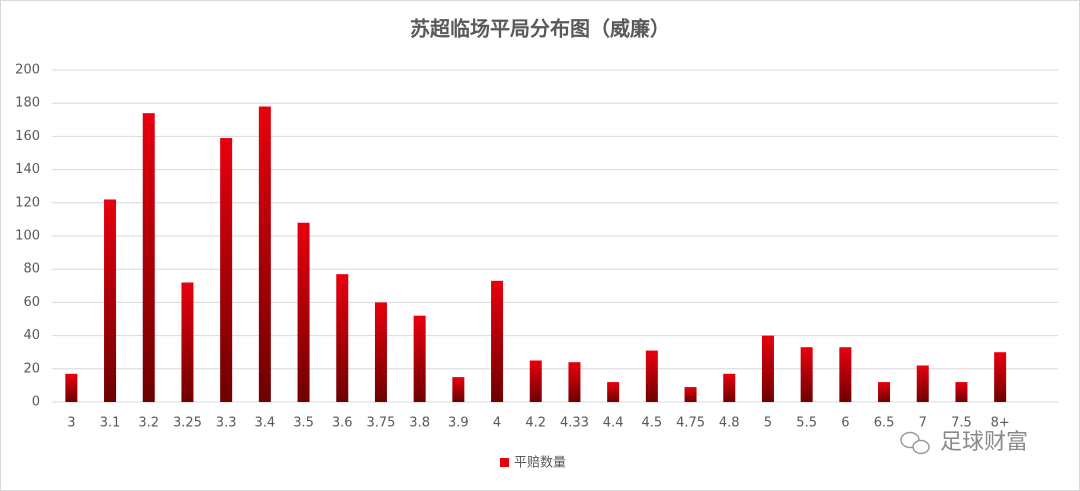 This screenshot has height=491, width=1080. Describe the element at coordinates (806, 423) in the screenshot. I see `x-tick-label: 5.5` at that location.